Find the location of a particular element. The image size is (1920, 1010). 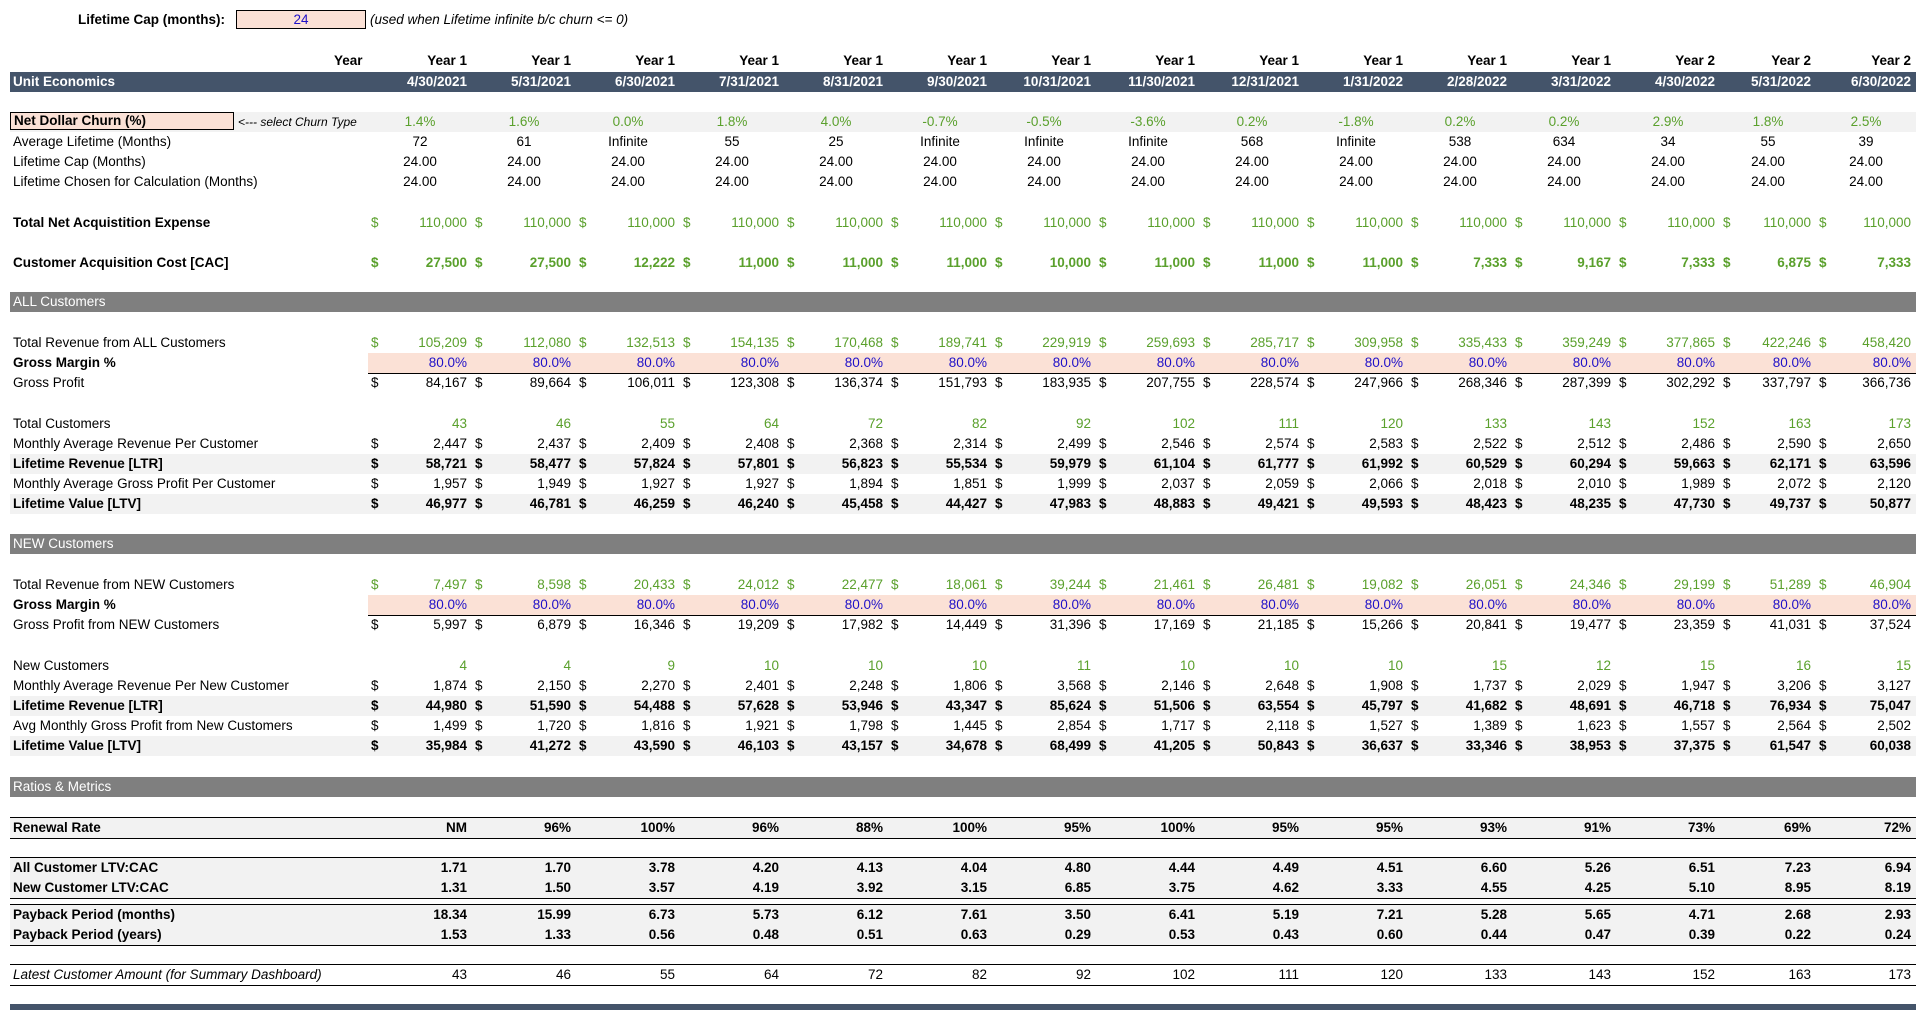

new-agp-cell: $1,527 is located at coordinates (1356, 726).